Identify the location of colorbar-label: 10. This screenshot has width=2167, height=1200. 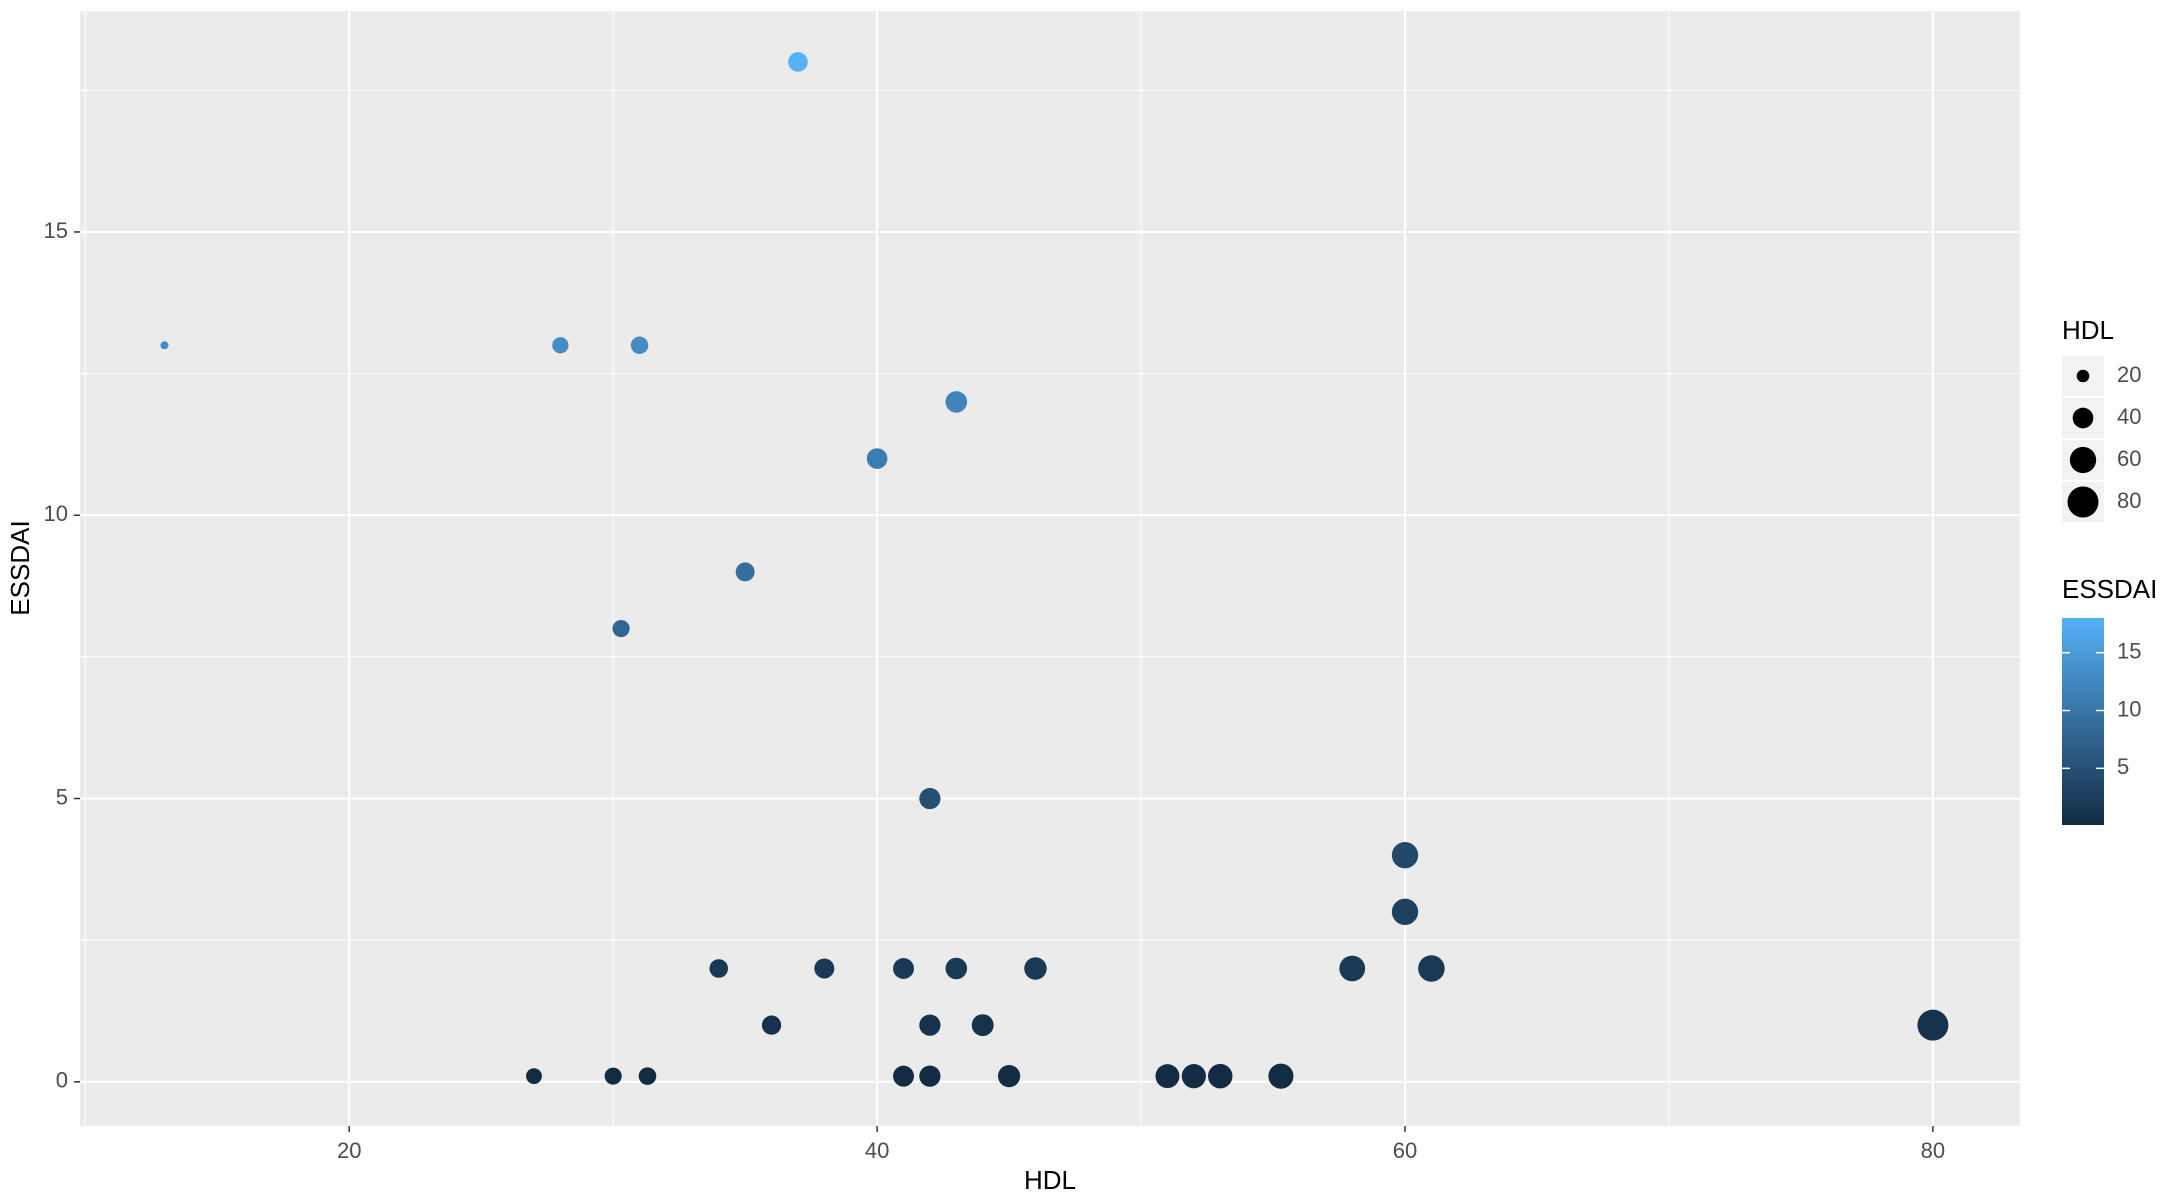
(2129, 708).